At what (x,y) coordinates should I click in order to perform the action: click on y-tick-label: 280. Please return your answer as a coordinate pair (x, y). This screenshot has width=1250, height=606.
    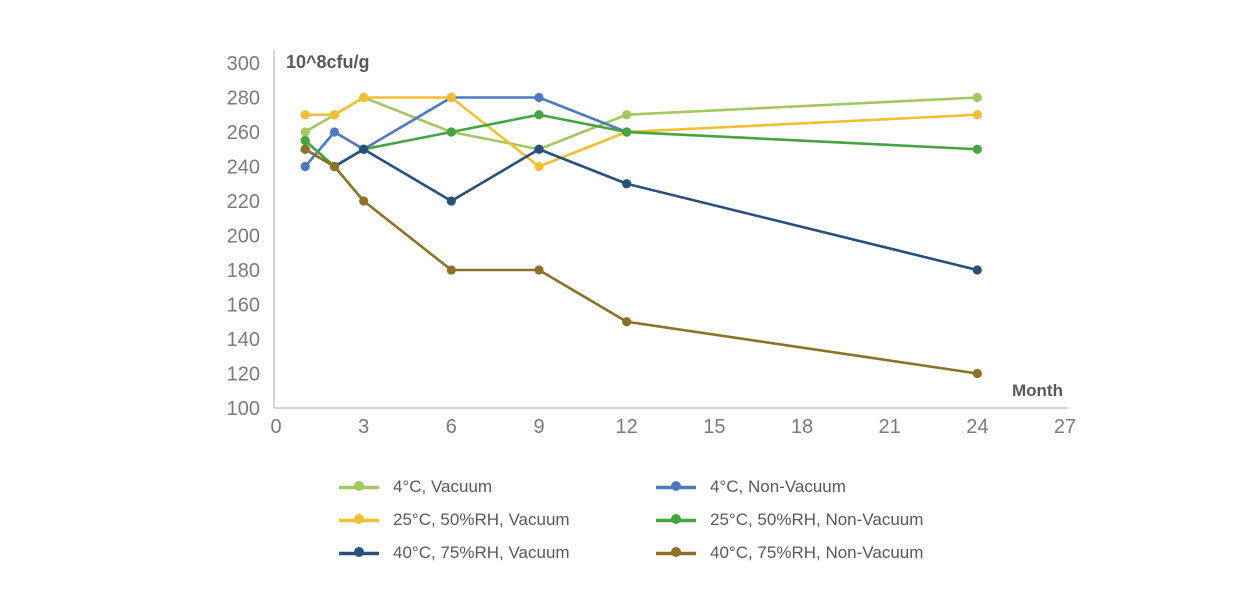
    Looking at the image, I should click on (243, 99).